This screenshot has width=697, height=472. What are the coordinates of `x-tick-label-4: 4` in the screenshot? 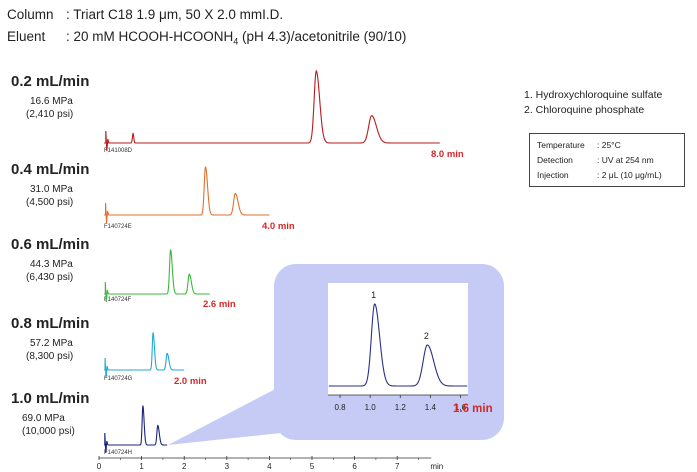 It's located at (269, 466).